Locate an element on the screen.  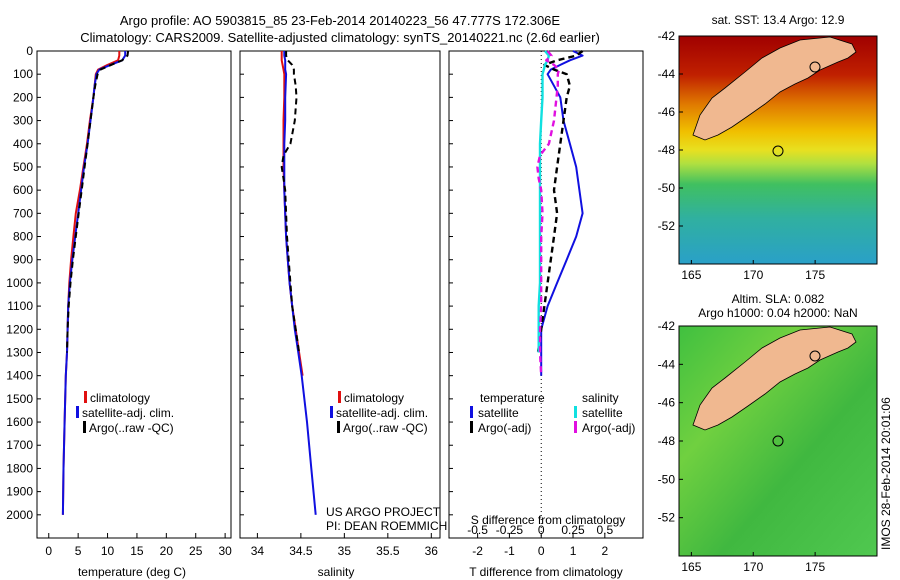
y-tick-label: 1100 is located at coordinates (20, 306).